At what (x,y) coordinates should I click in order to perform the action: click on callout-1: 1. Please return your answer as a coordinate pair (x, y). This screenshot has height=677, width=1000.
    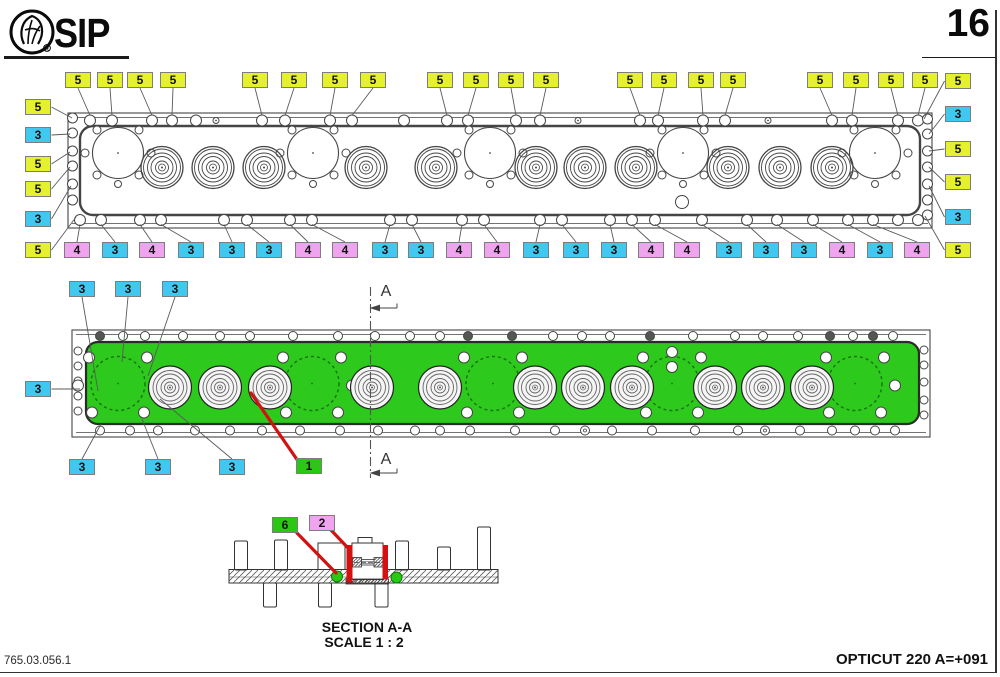
    Looking at the image, I should click on (309, 466).